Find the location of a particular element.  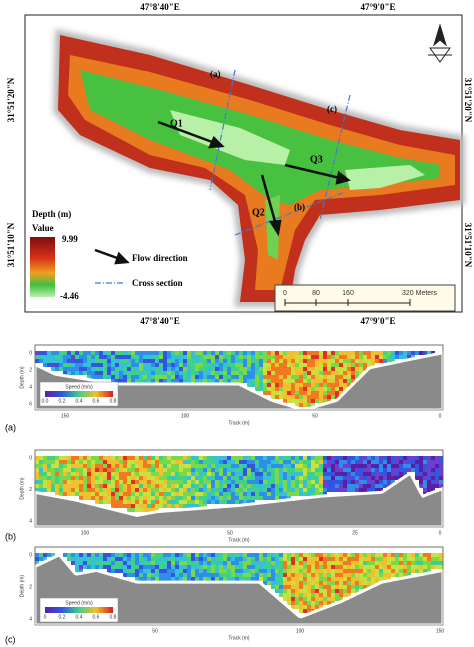

x-tick-label: 100 is located at coordinates (85, 533).